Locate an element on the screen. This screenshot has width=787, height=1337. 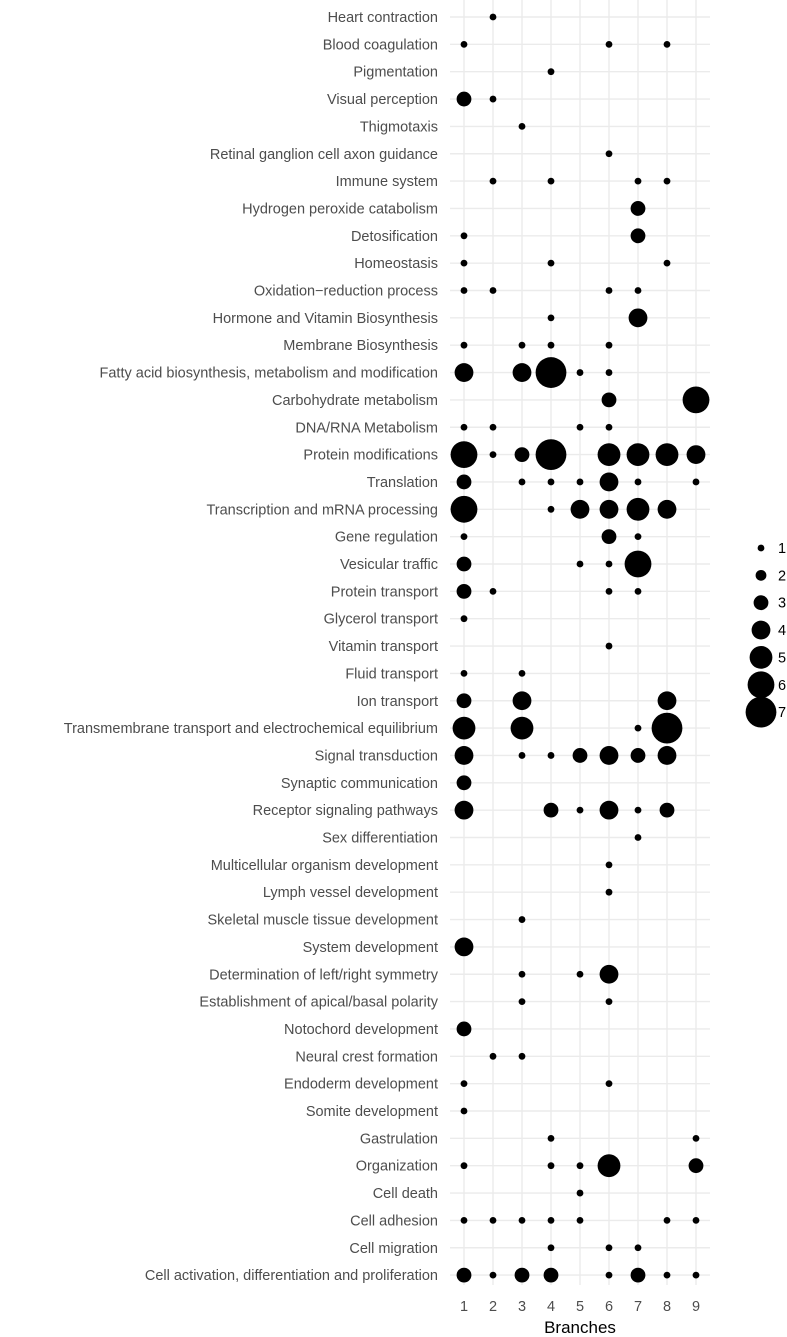
category-label-retinal-ganglion-cell-axon-guidance: Retinal ganglion cell axon guidance is located at coordinates (324, 155).